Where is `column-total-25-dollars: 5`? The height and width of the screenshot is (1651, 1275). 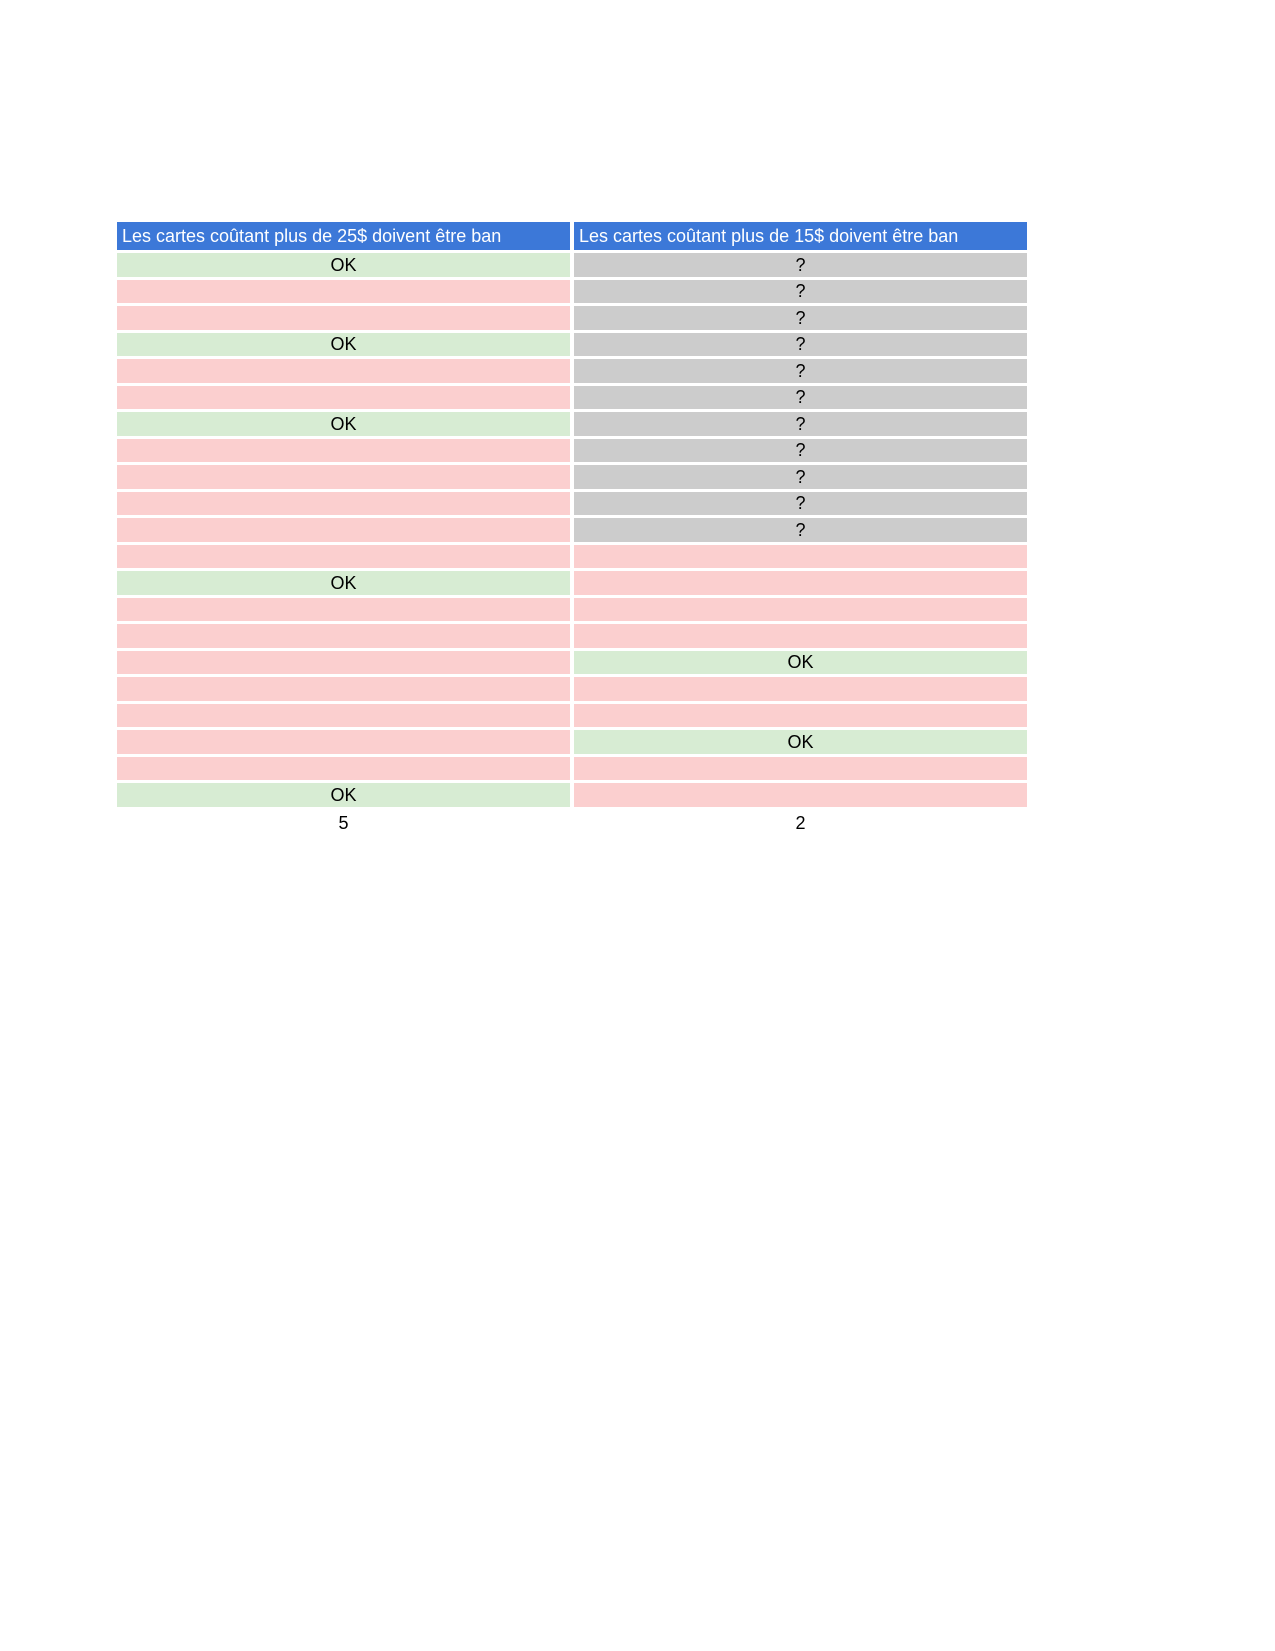
column-total-25-dollars: 5 is located at coordinates (343, 822).